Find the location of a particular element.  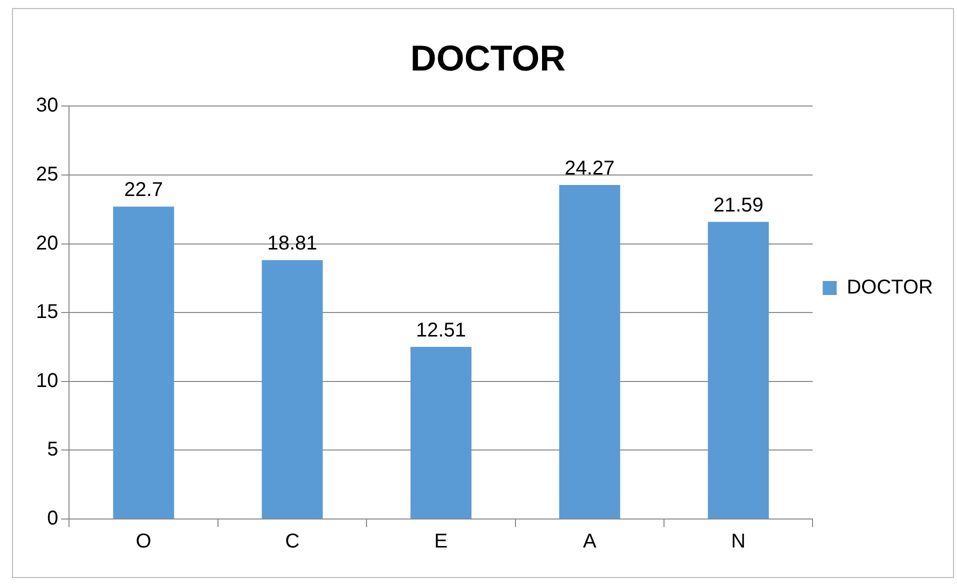

data-label: 21.59 is located at coordinates (738, 205).